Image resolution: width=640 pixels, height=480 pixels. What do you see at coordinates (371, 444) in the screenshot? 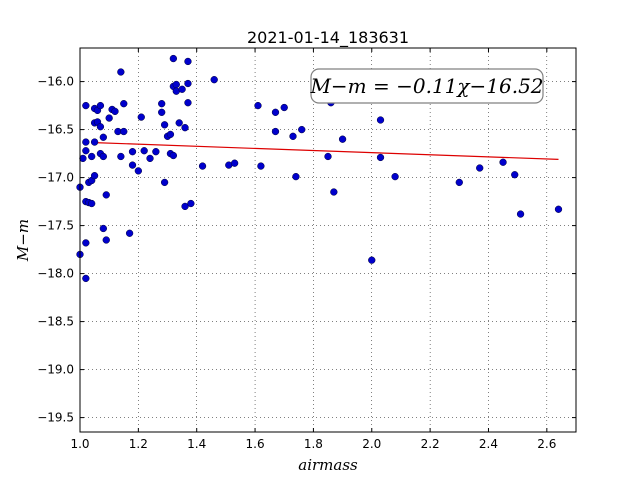
I see `x-tick-label: 2.0` at bounding box center [371, 444].